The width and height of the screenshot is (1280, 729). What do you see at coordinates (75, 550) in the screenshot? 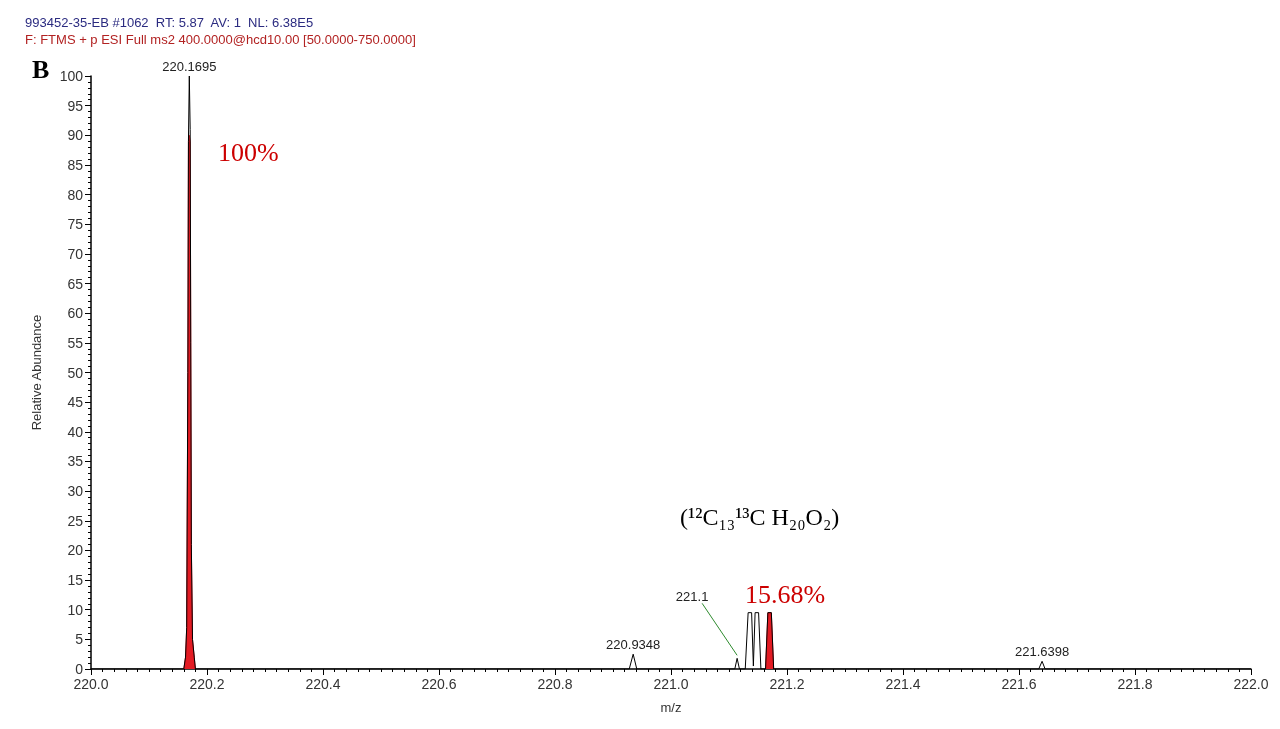
I see `y-tick-label: 20` at bounding box center [75, 550].